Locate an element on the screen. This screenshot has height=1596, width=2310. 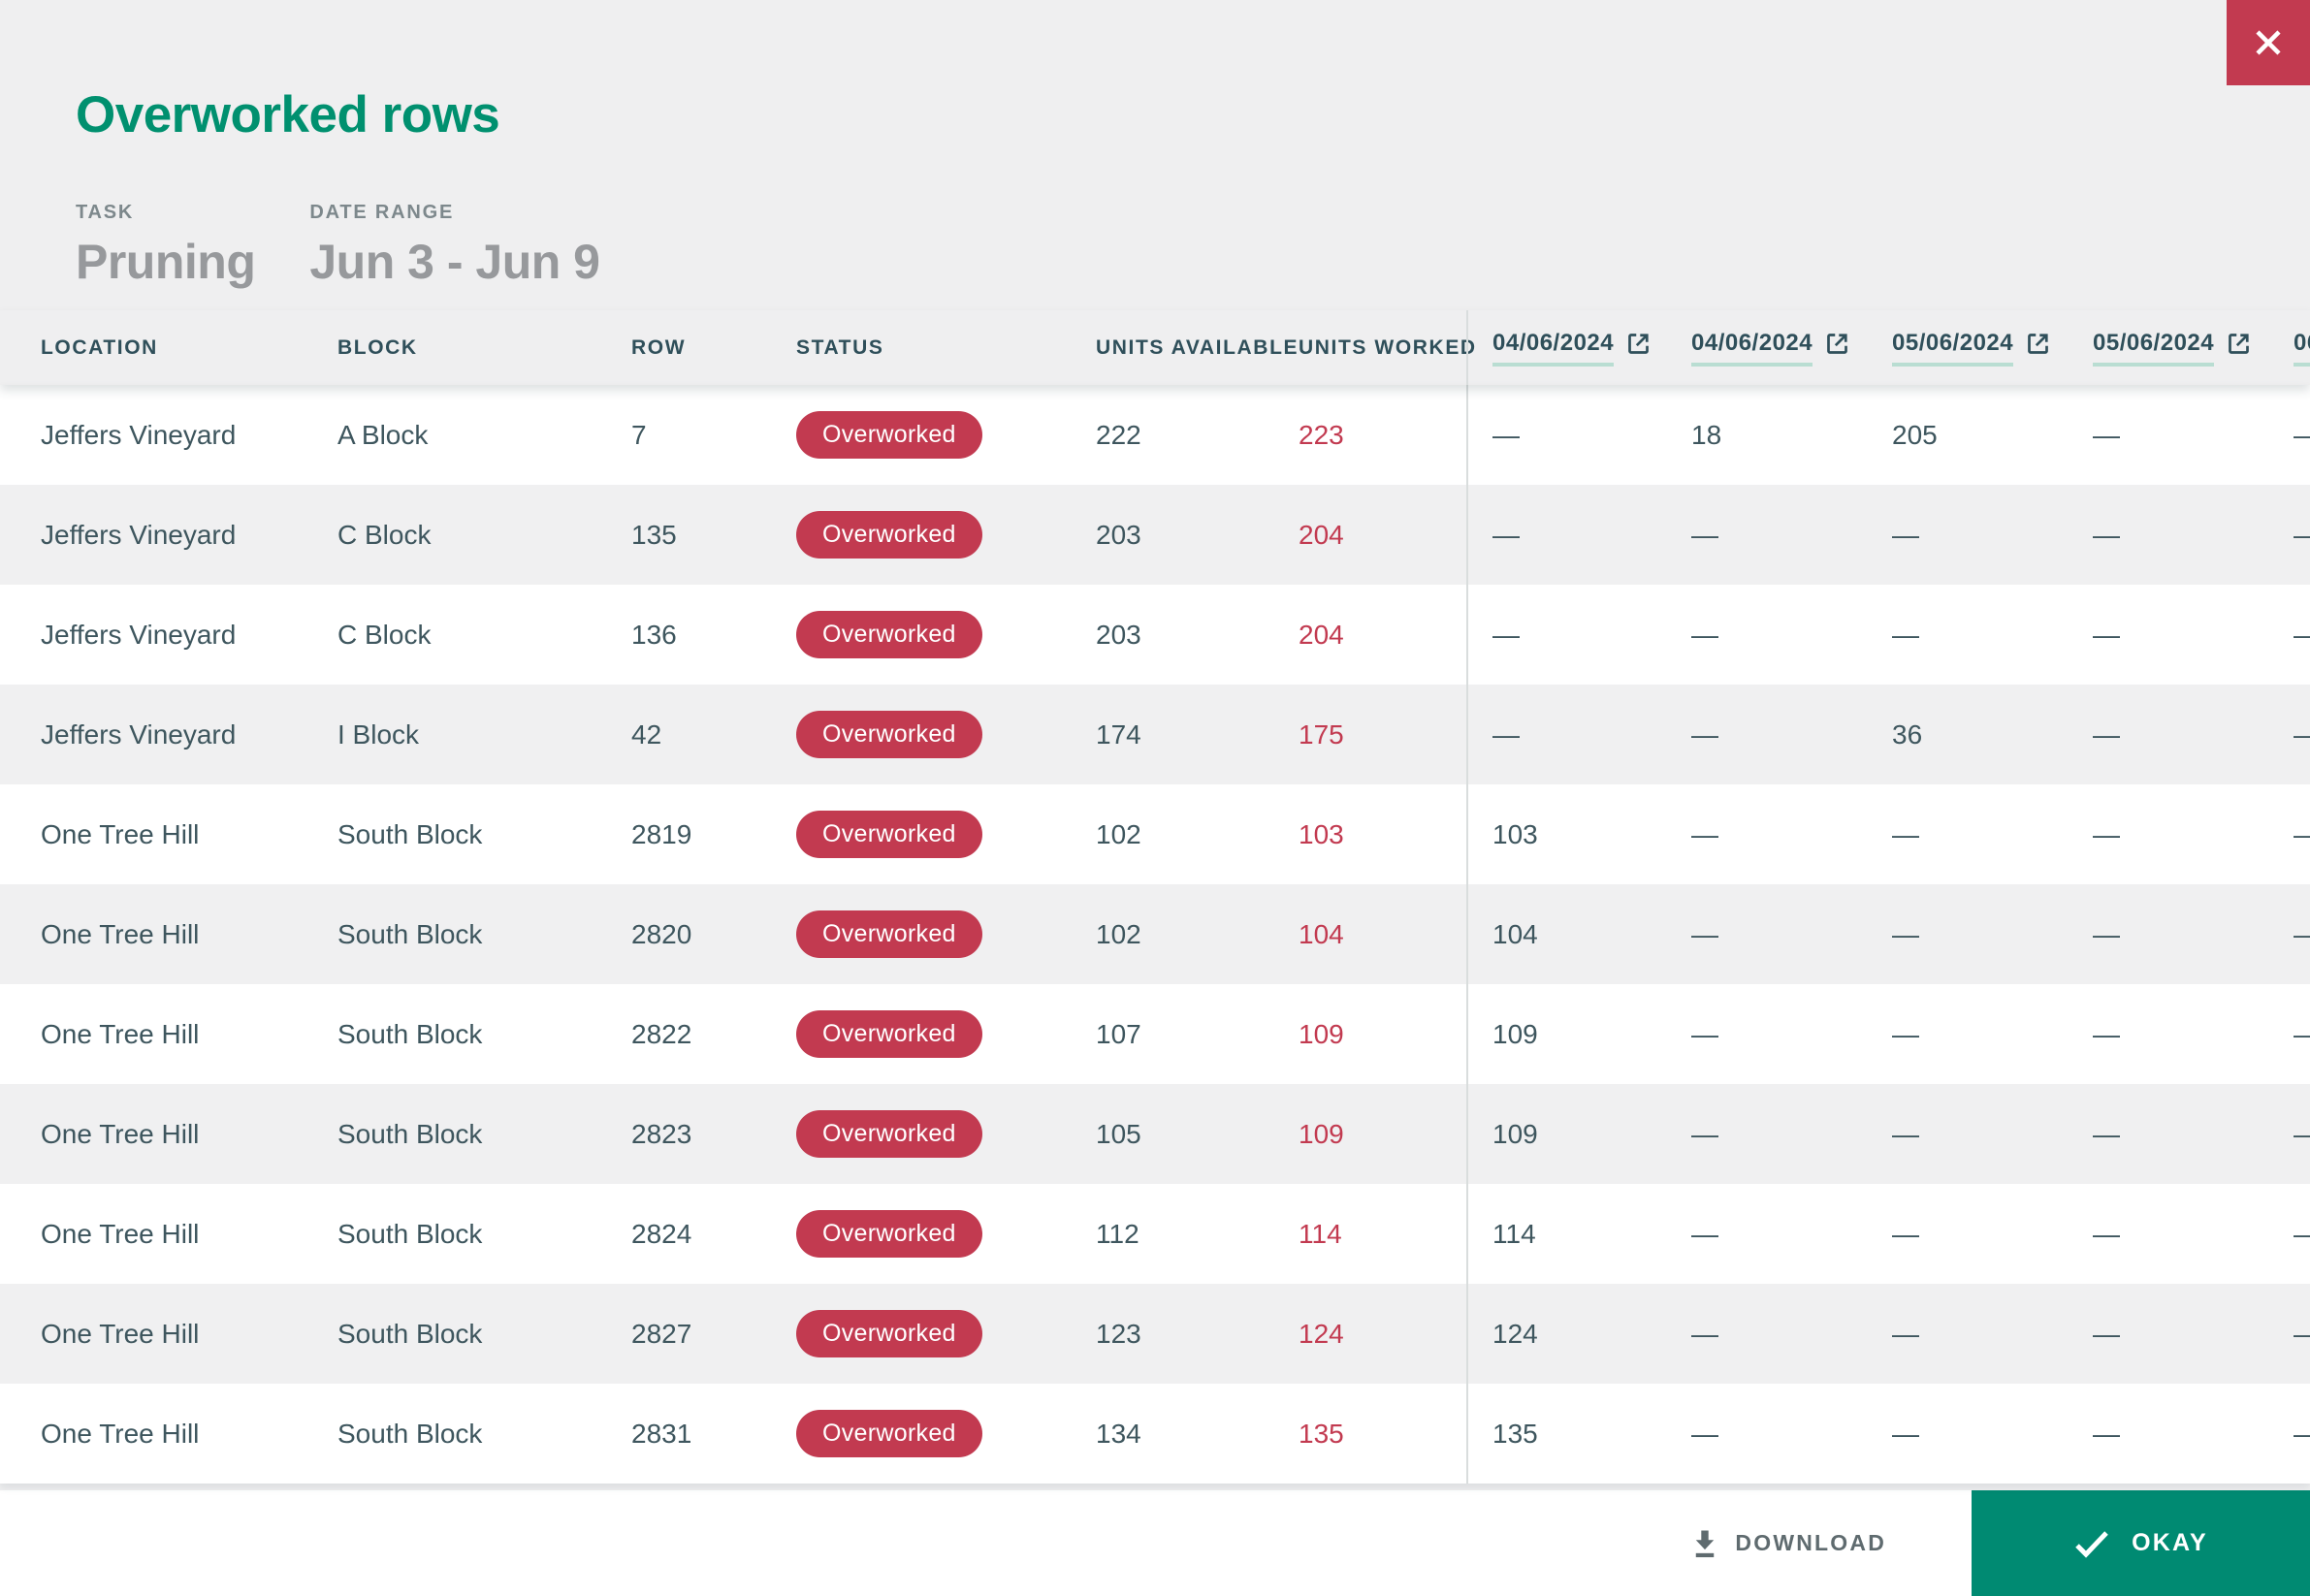
cell-units-available: 222 is located at coordinates (1119, 434).